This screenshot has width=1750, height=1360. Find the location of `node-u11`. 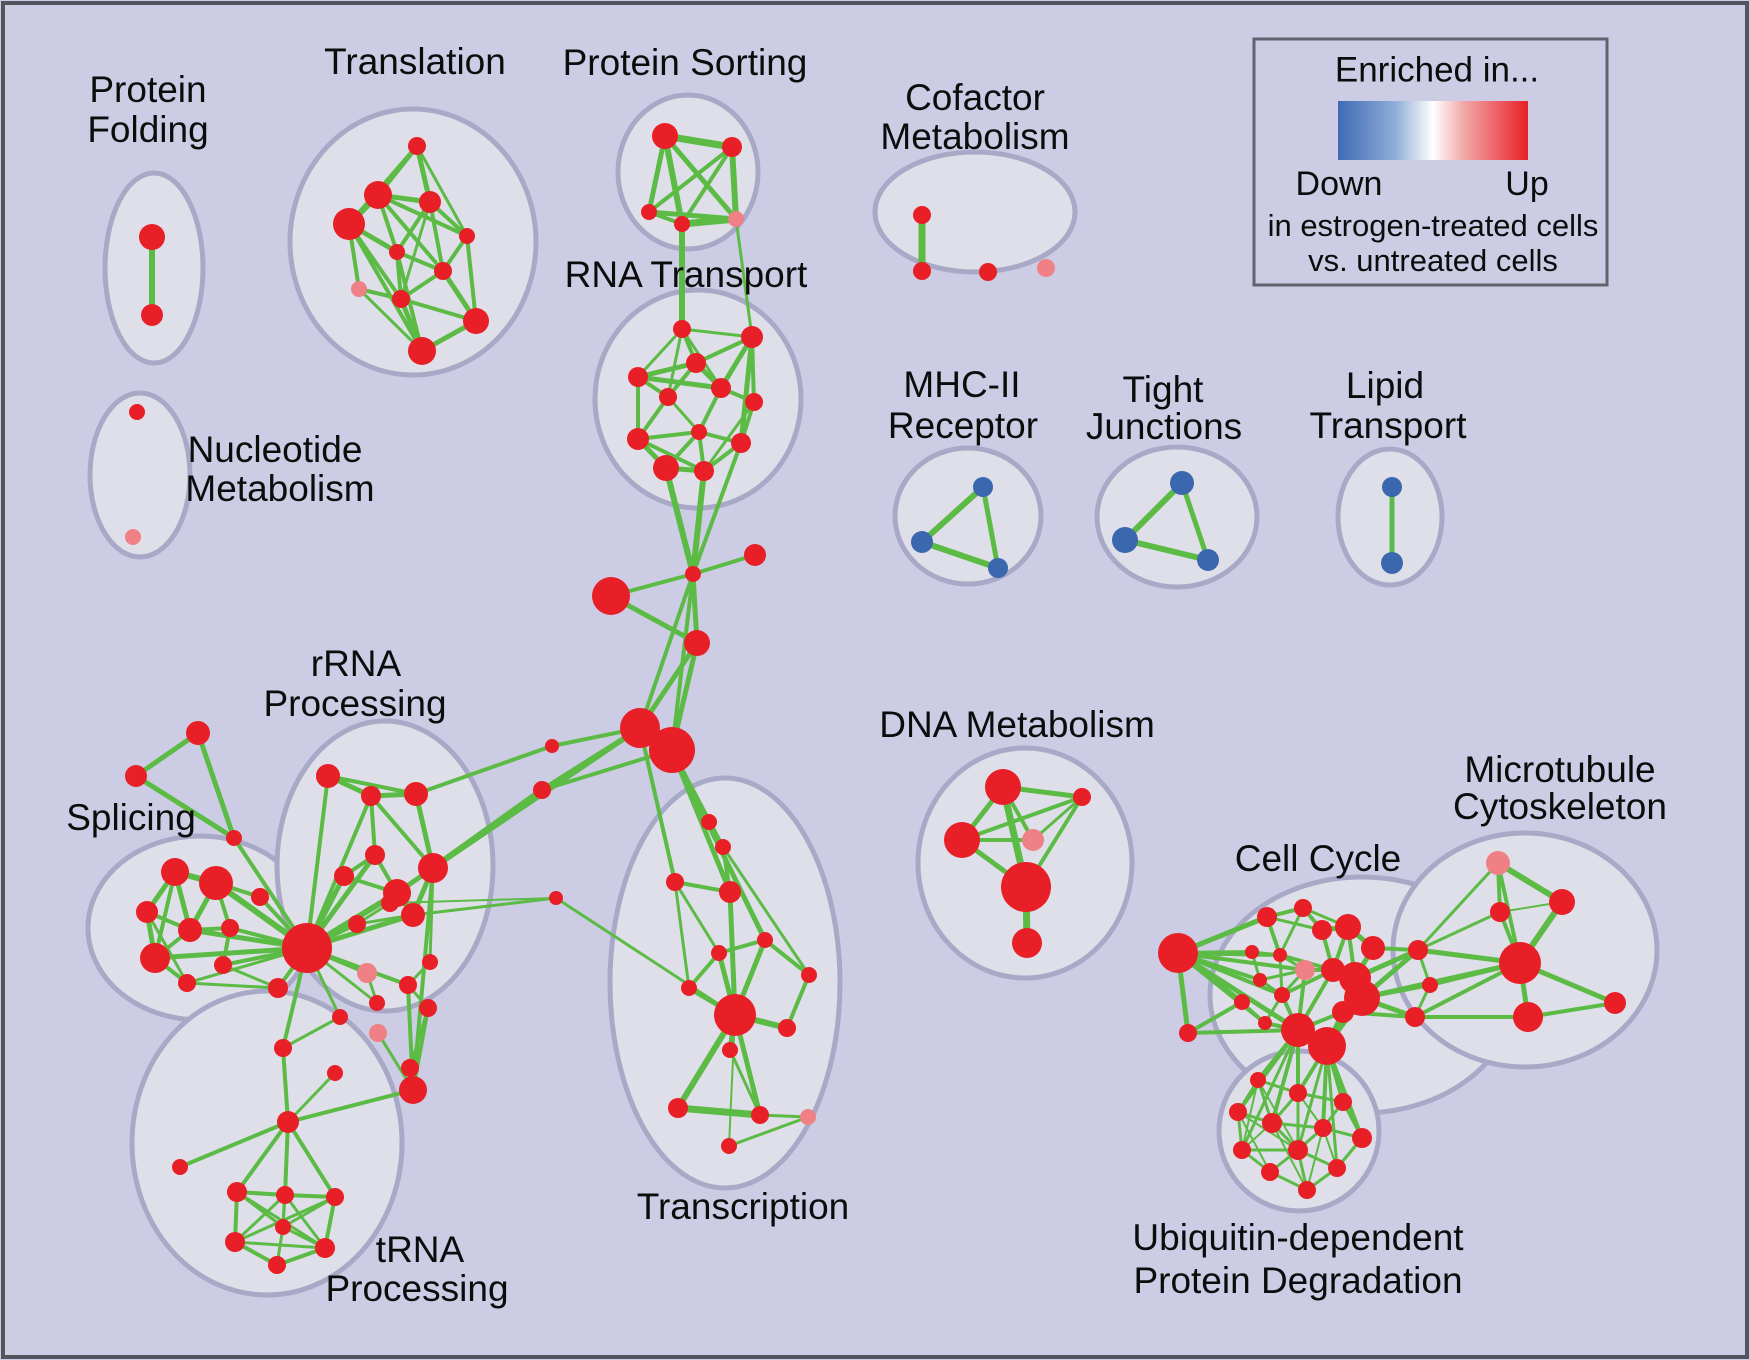

node-u11 is located at coordinates (1270, 1172).